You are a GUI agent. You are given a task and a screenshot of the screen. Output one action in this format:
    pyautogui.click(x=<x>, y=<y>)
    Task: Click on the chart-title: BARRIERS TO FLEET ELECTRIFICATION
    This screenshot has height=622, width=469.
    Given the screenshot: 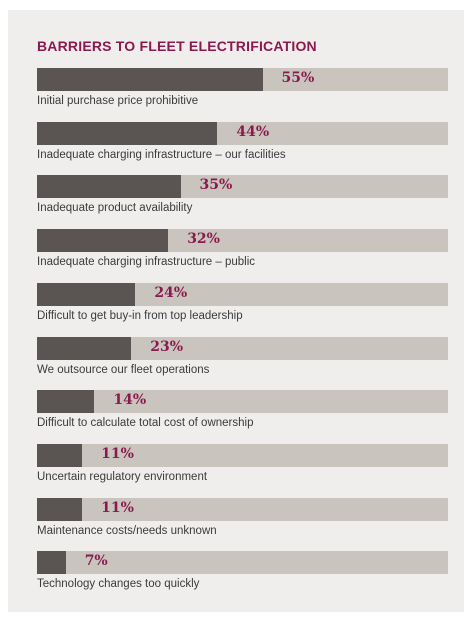 What is the action you would take?
    pyautogui.click(x=177, y=46)
    